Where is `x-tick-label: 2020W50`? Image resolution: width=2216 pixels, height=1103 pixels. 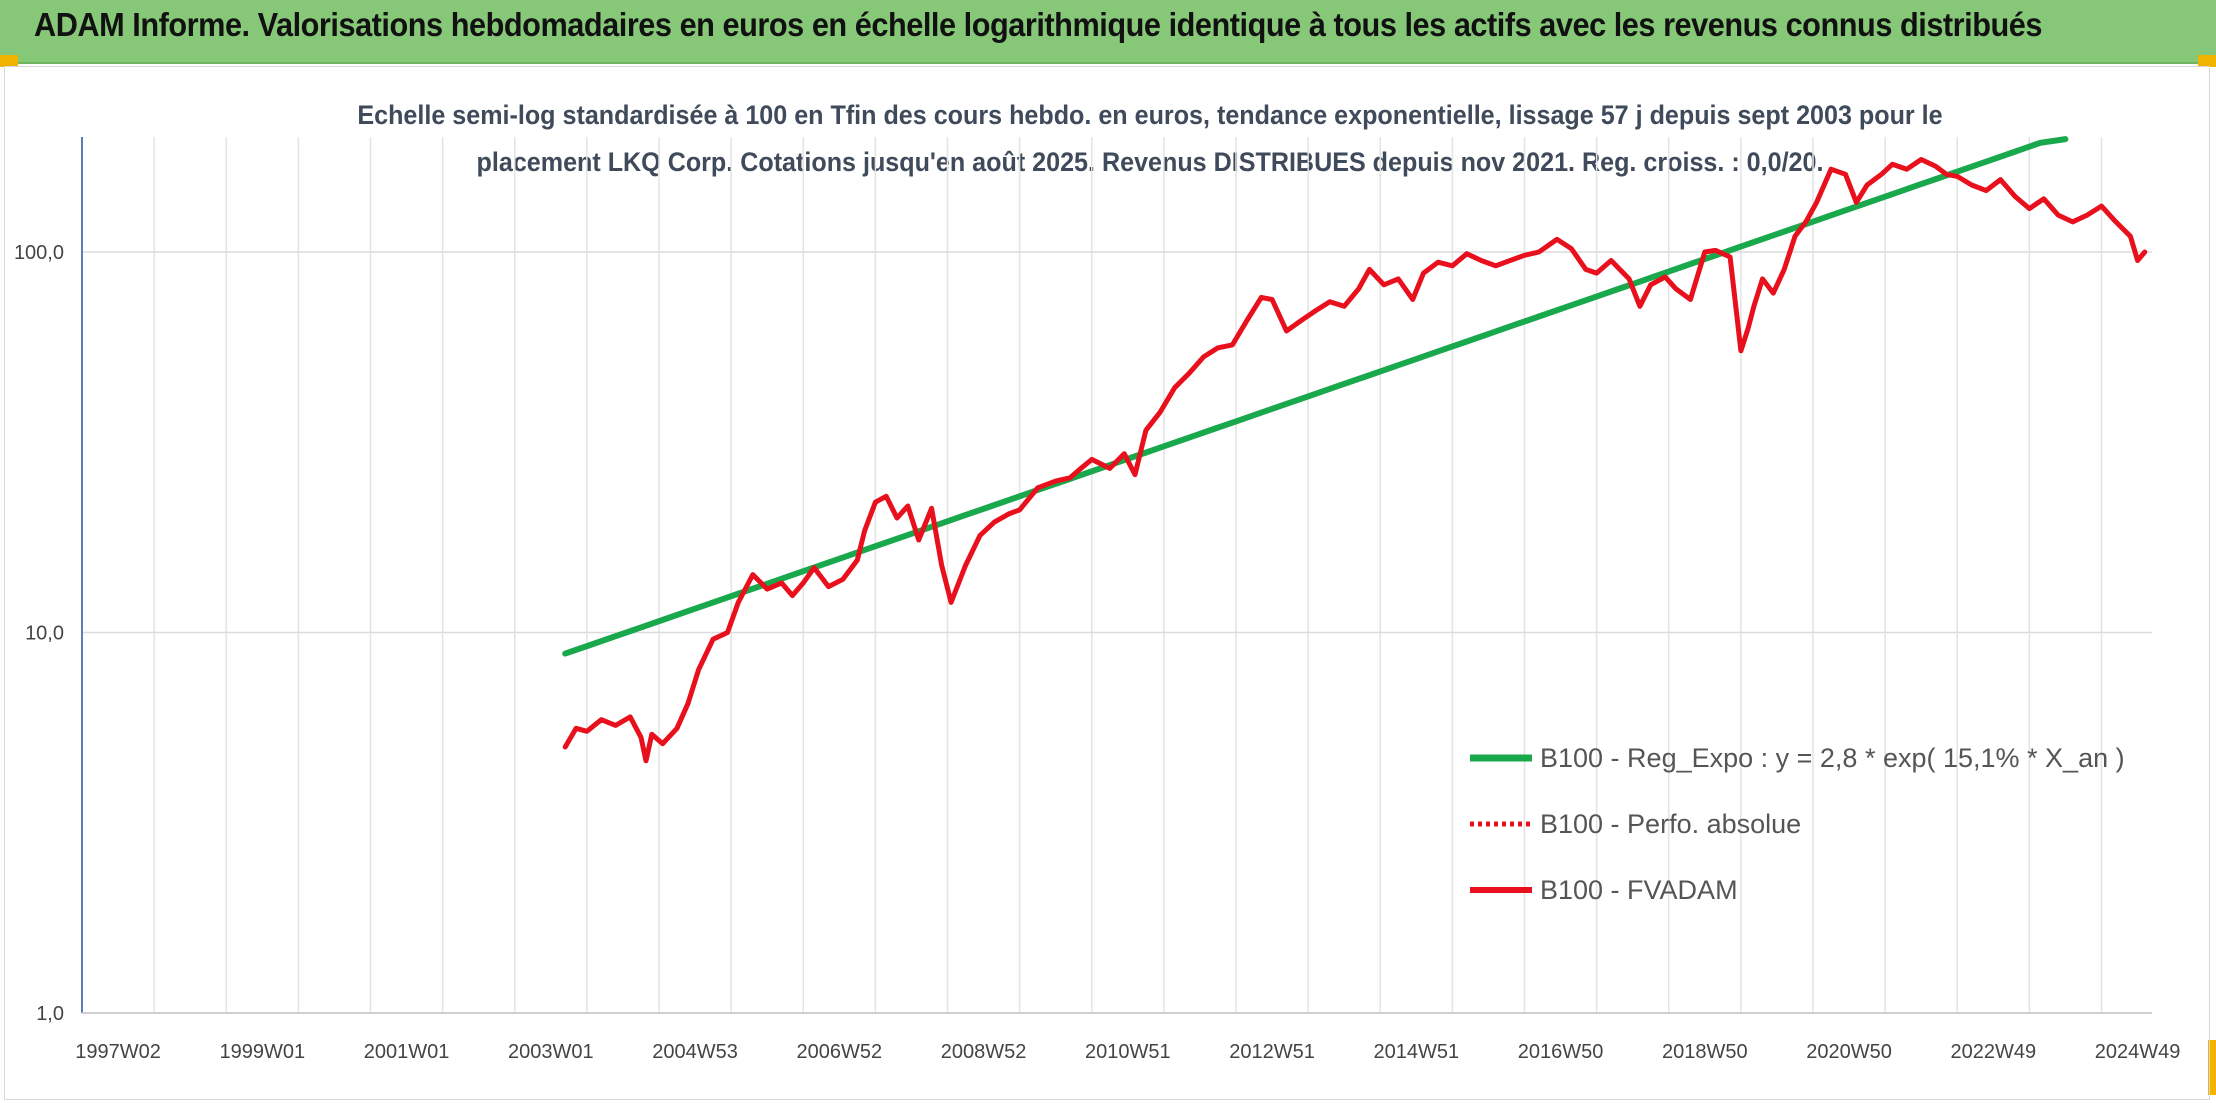
x-tick-label: 2020W50 is located at coordinates (1849, 1052).